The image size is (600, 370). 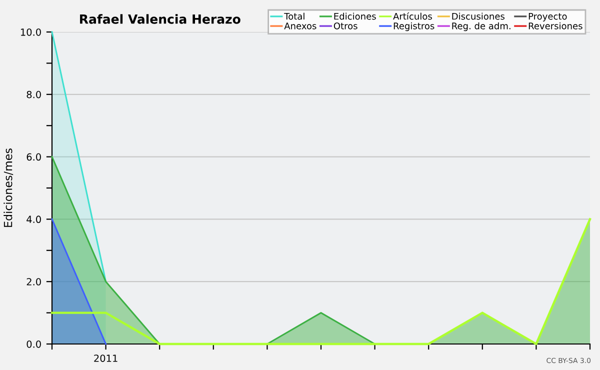 What do you see at coordinates (555, 26) in the screenshot?
I see `legend-label: Reversiones` at bounding box center [555, 26].